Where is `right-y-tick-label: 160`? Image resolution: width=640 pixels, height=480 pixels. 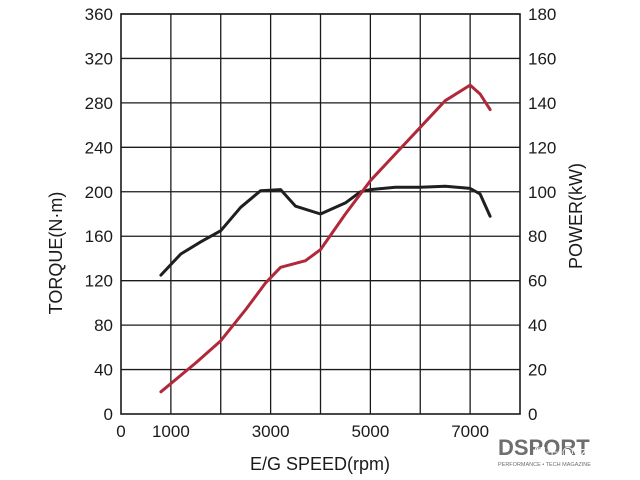
right-y-tick-label: 160 is located at coordinates (542, 58).